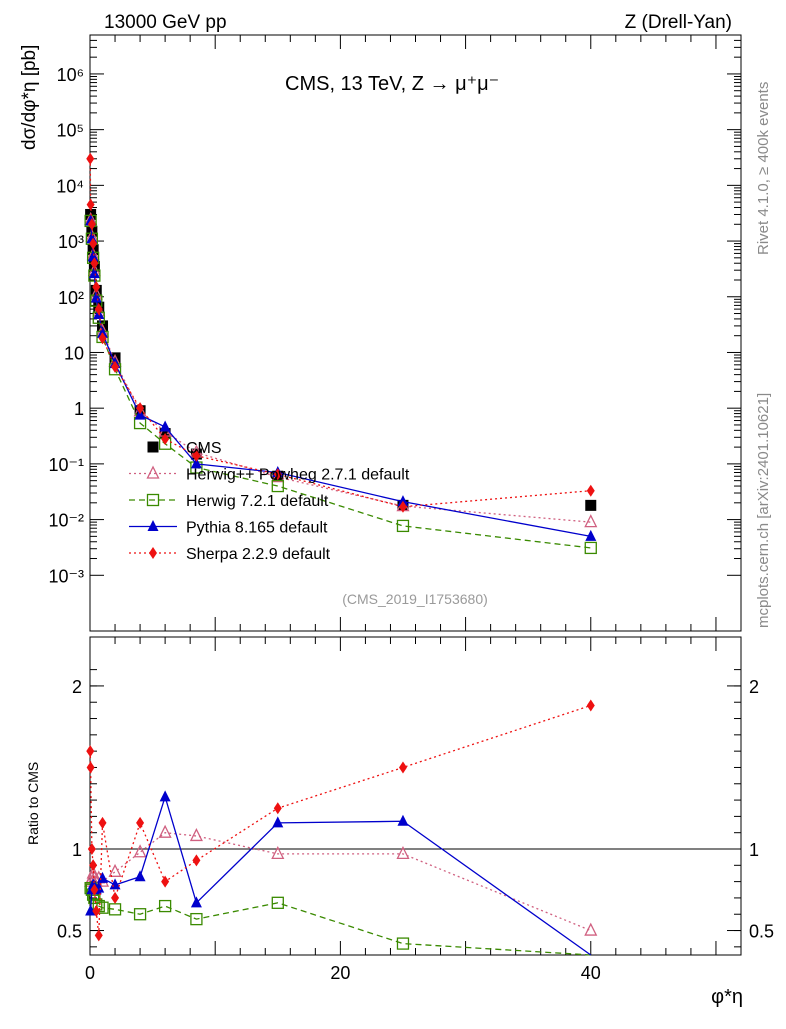  What do you see at coordinates (754, 850) in the screenshot?
I see `ratio-y-tick-label-right: 1` at bounding box center [754, 850].